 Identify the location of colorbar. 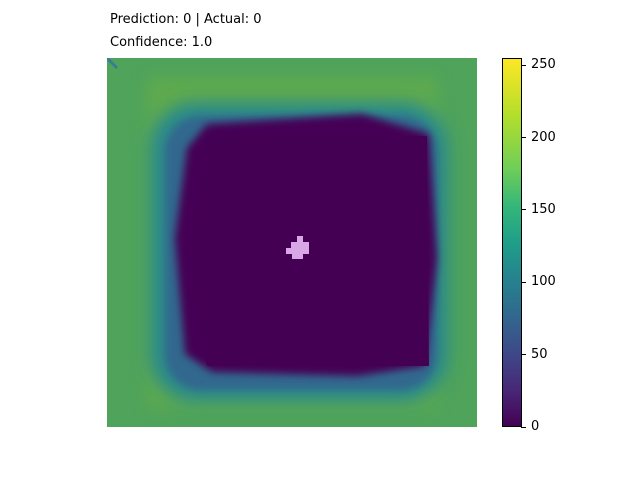
(512, 242).